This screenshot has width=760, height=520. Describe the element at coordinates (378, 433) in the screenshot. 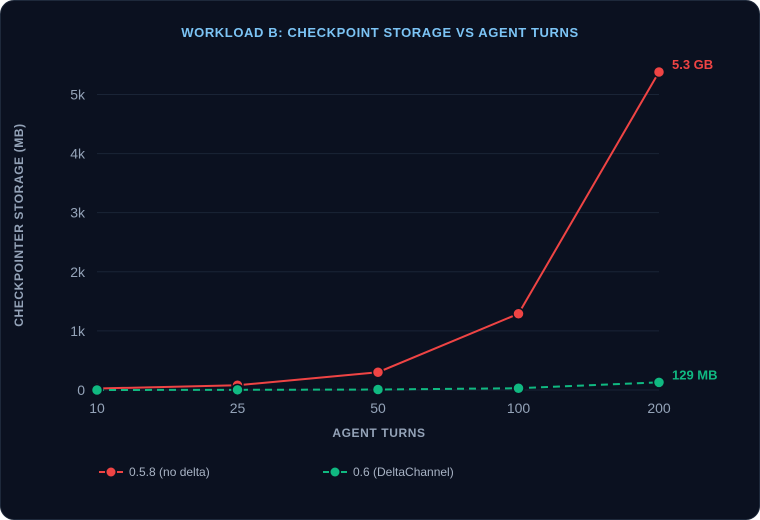

I see `x-axis-title: AGENT TURNS` at that location.